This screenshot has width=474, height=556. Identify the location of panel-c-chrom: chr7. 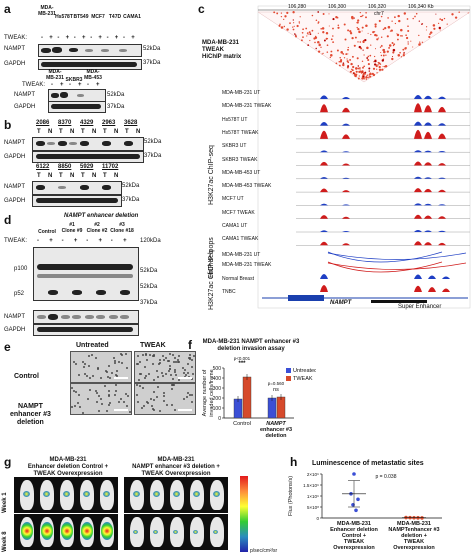
(379, 14).